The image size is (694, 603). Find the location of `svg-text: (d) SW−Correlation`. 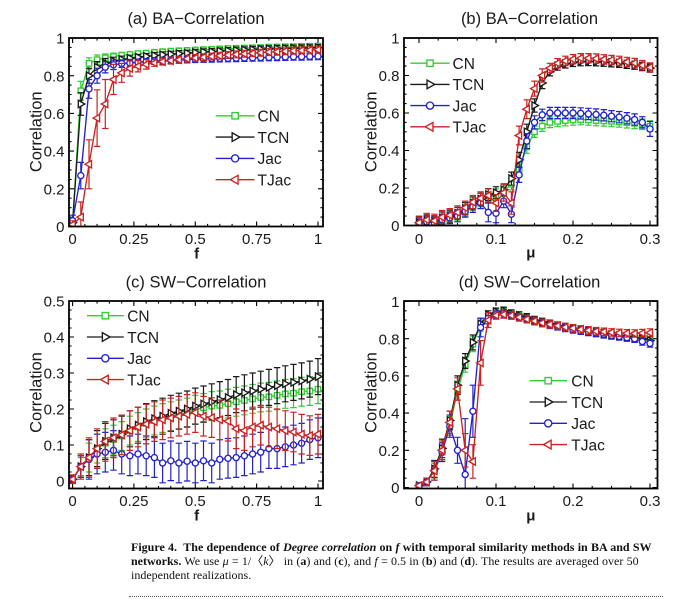

svg-text: (d) SW−Correlation is located at coordinates (530, 283).